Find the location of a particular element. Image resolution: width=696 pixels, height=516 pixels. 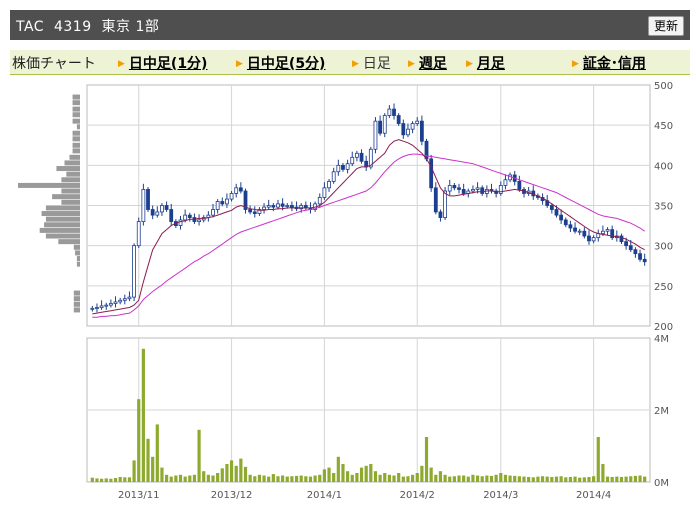

price-tick-label: 500 is located at coordinates (663, 86).